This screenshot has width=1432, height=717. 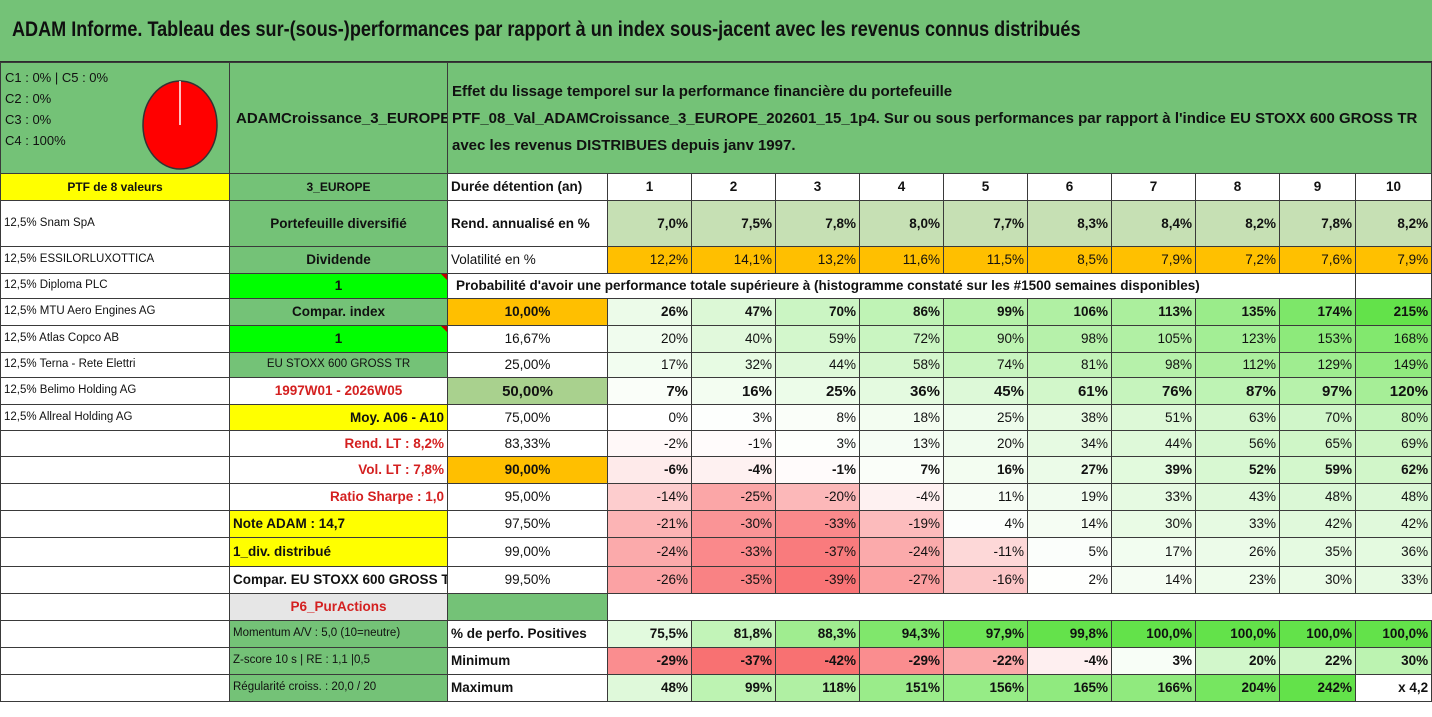 I want to click on prob-value: 51%, so click(x=1153, y=417).